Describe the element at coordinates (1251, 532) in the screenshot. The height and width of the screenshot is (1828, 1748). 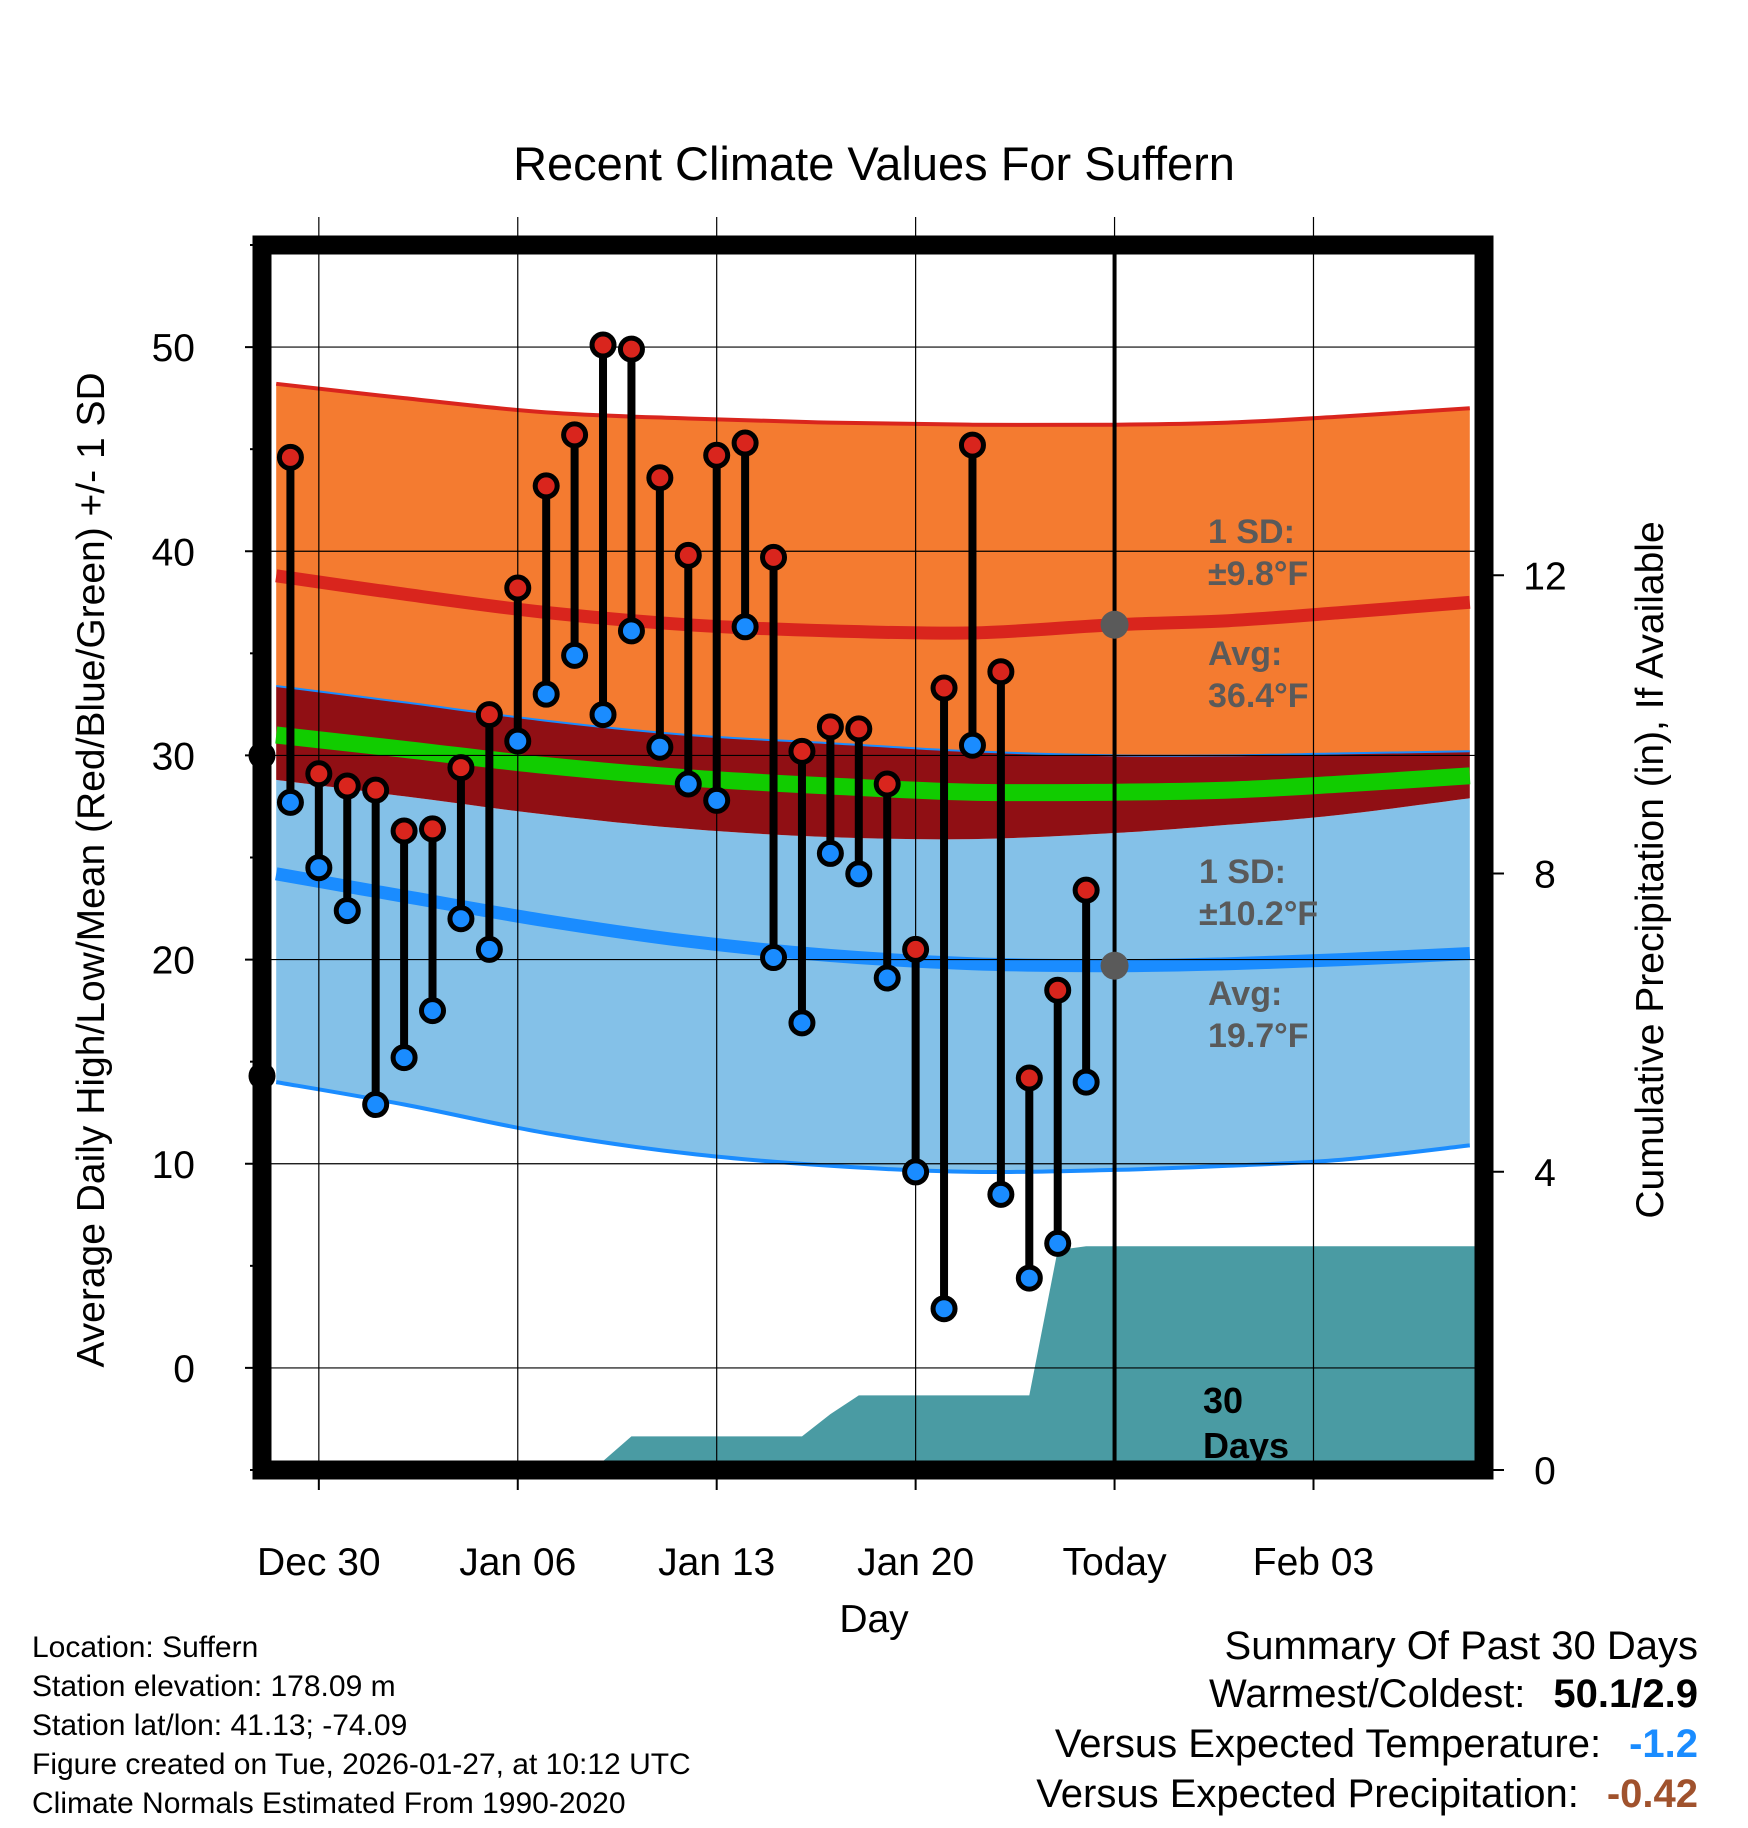
I see `high-sd-title: 1 SD:` at that location.